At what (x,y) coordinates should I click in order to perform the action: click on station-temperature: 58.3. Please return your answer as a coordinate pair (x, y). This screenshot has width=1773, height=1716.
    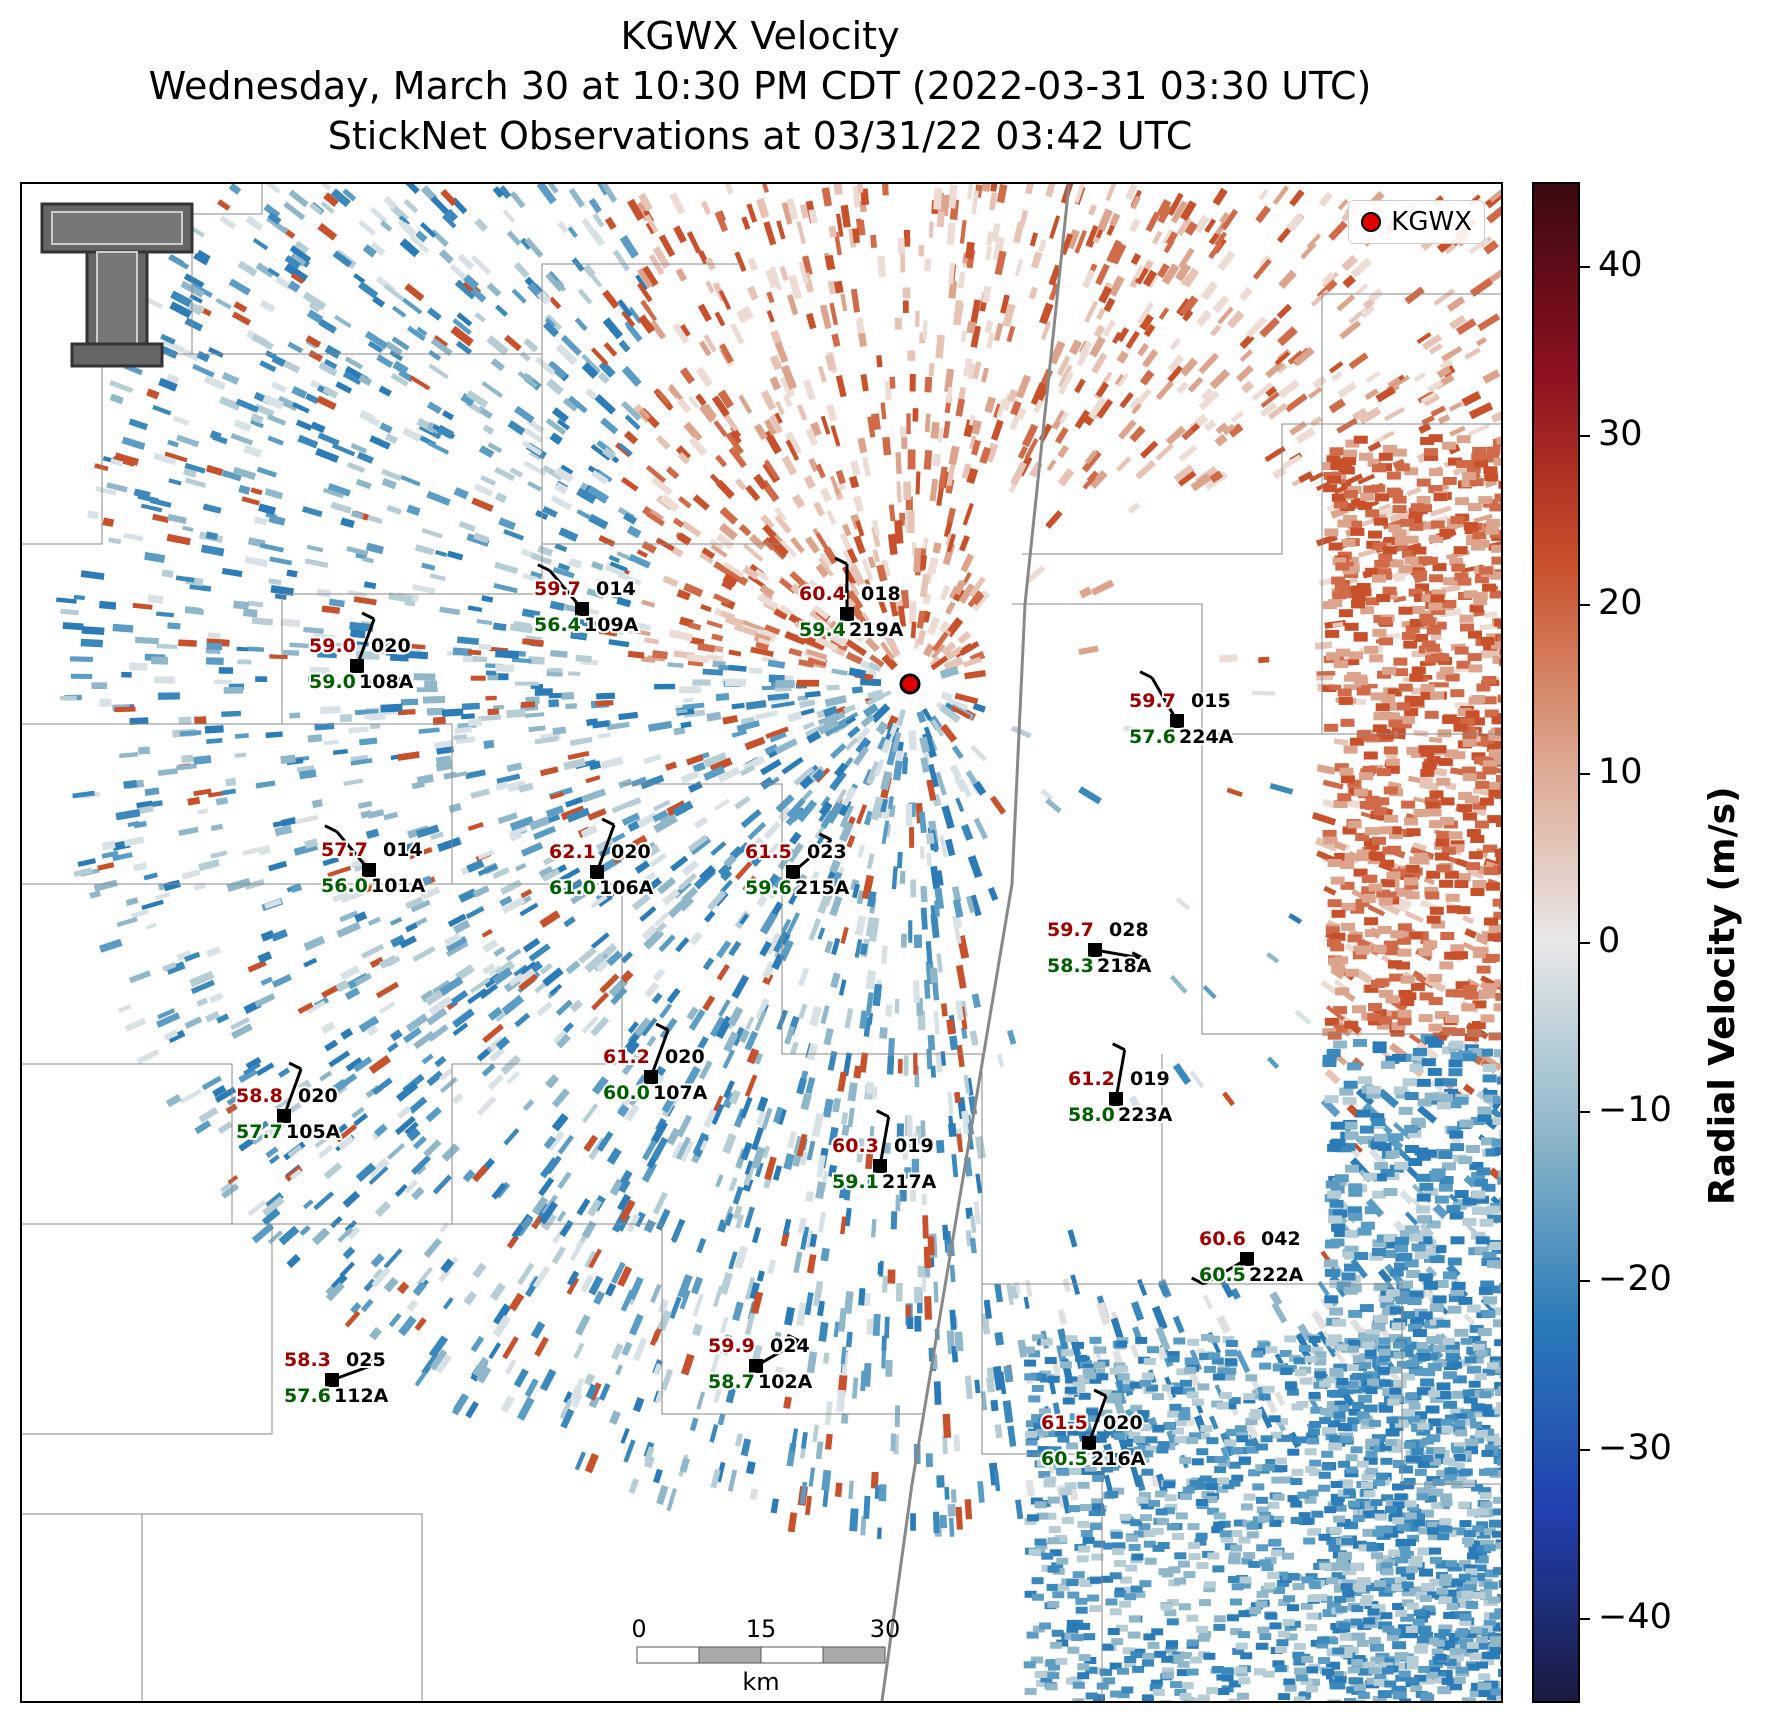
    Looking at the image, I should click on (307, 1360).